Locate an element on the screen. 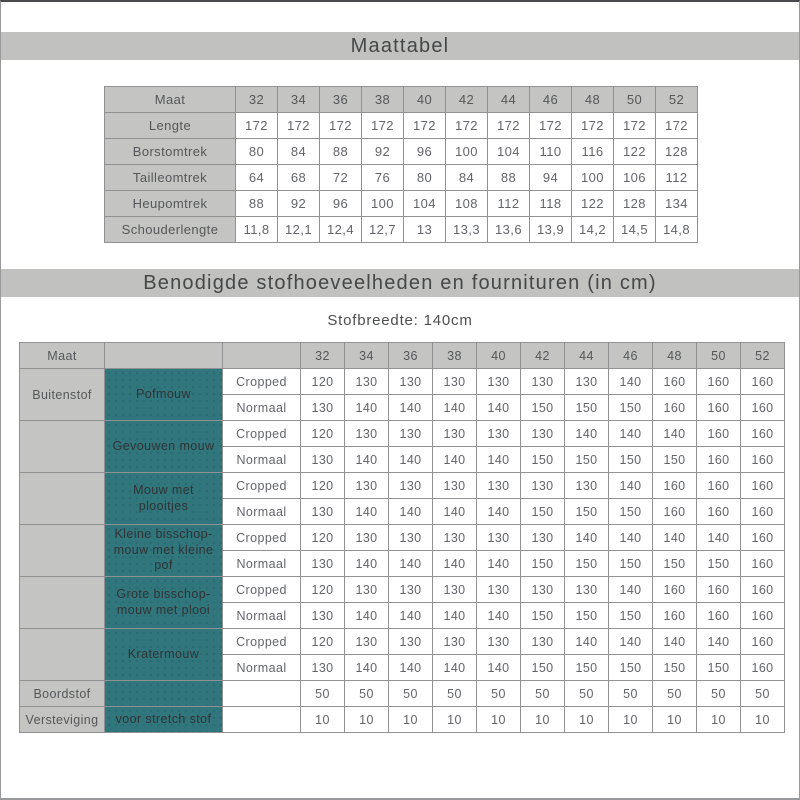  size-value-cell: 72 is located at coordinates (340, 177).